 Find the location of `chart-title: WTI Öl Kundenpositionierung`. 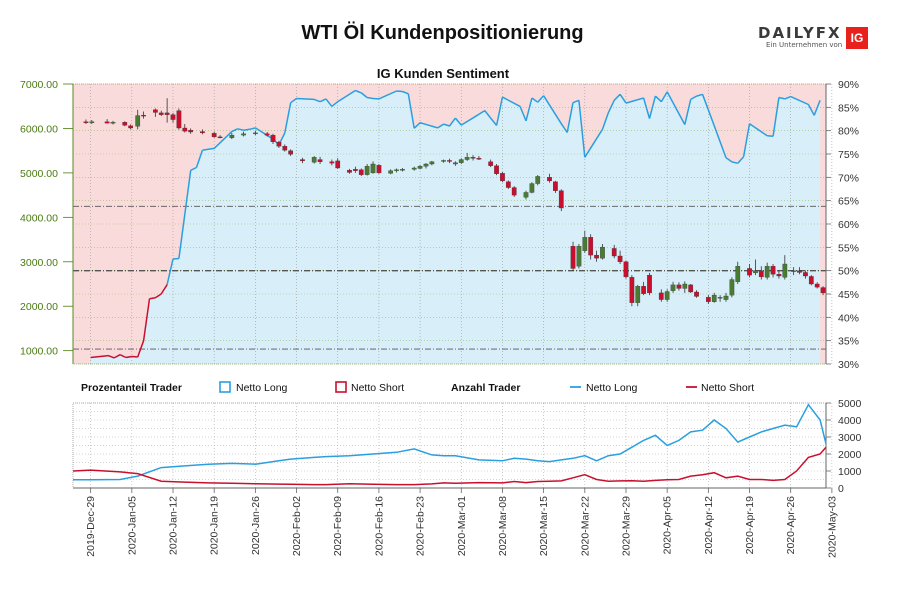

chart-title: WTI Öl Kundenpositionierung is located at coordinates (442, 33).